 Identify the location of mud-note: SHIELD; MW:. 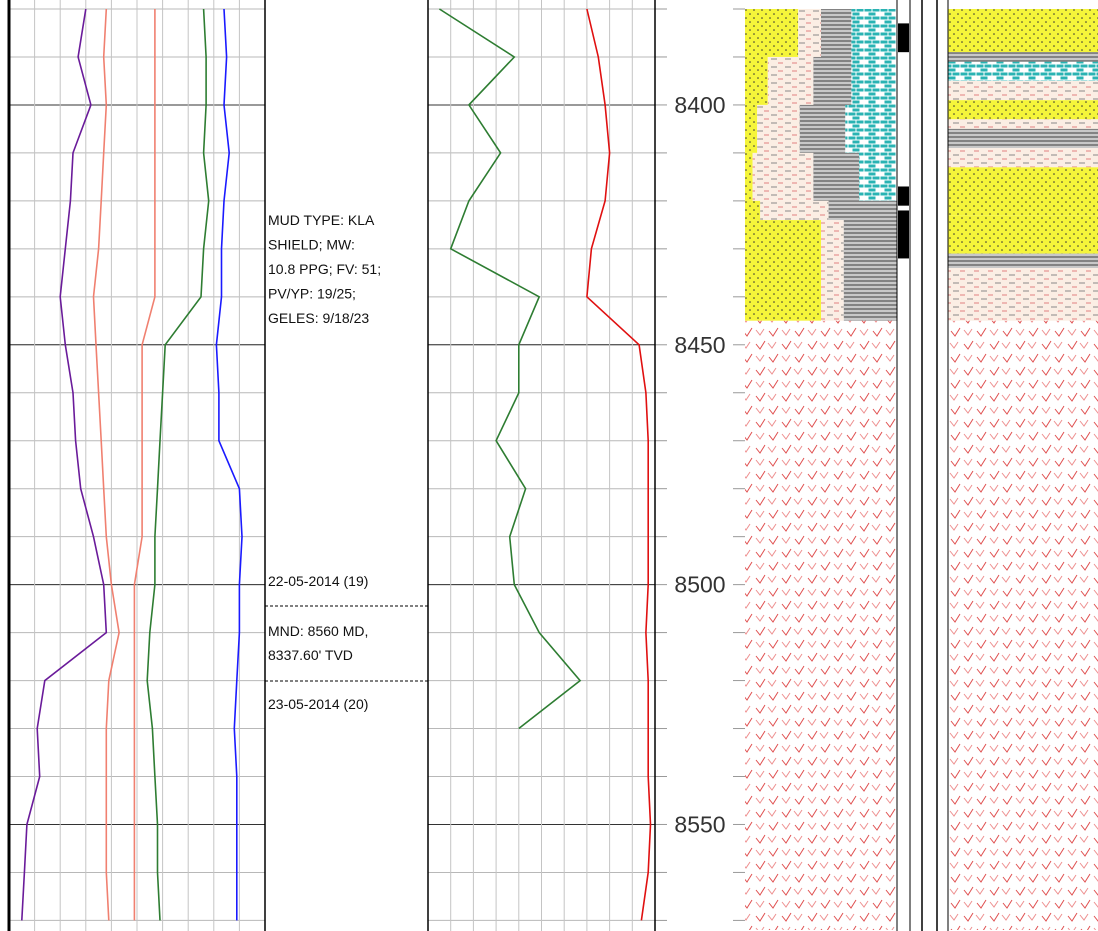
(311, 245).